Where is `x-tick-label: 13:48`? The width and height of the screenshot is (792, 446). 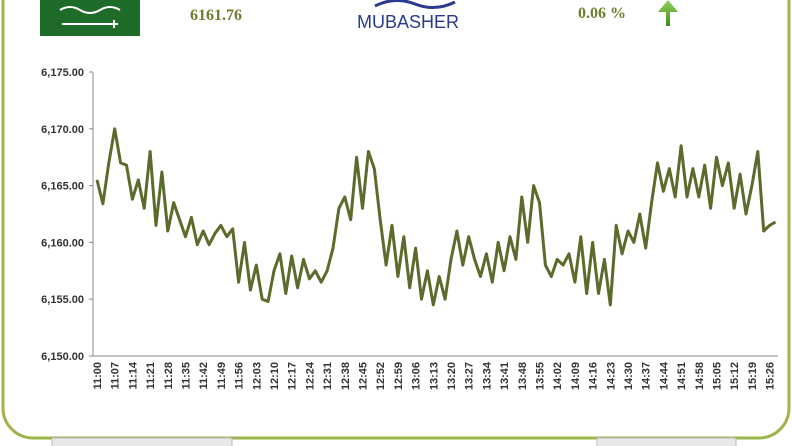
x-tick-label: 13:48 is located at coordinates (523, 376).